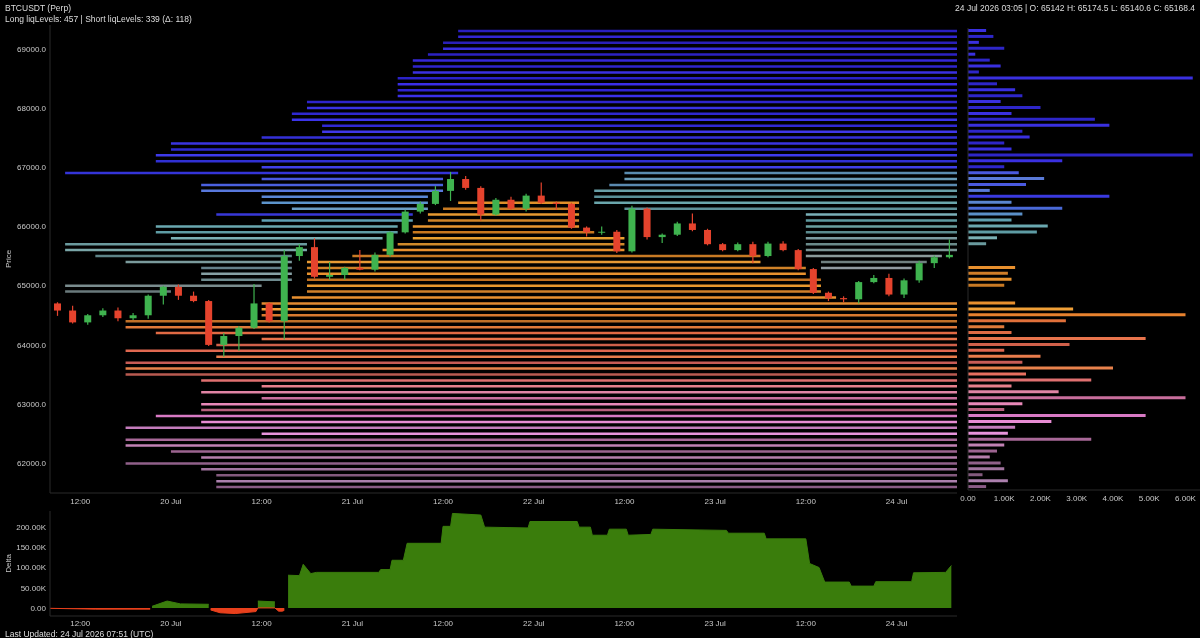 The width and height of the screenshot is (1200, 638). What do you see at coordinates (1186, 498) in the screenshot?
I see `x-tick-label: 6.00K` at bounding box center [1186, 498].